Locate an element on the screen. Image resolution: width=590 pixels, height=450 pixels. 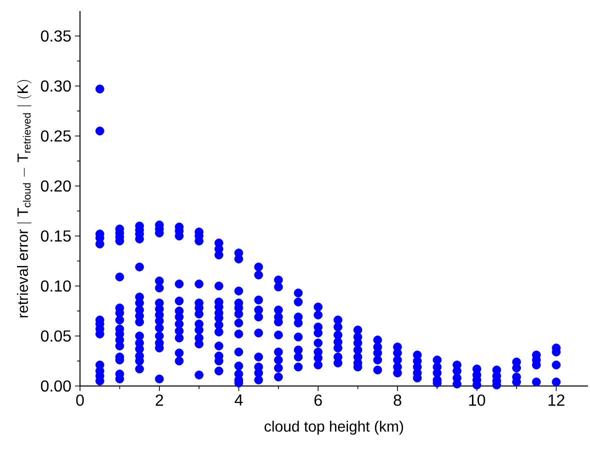
y-tick-label: 0.20 is located at coordinates (55, 186).